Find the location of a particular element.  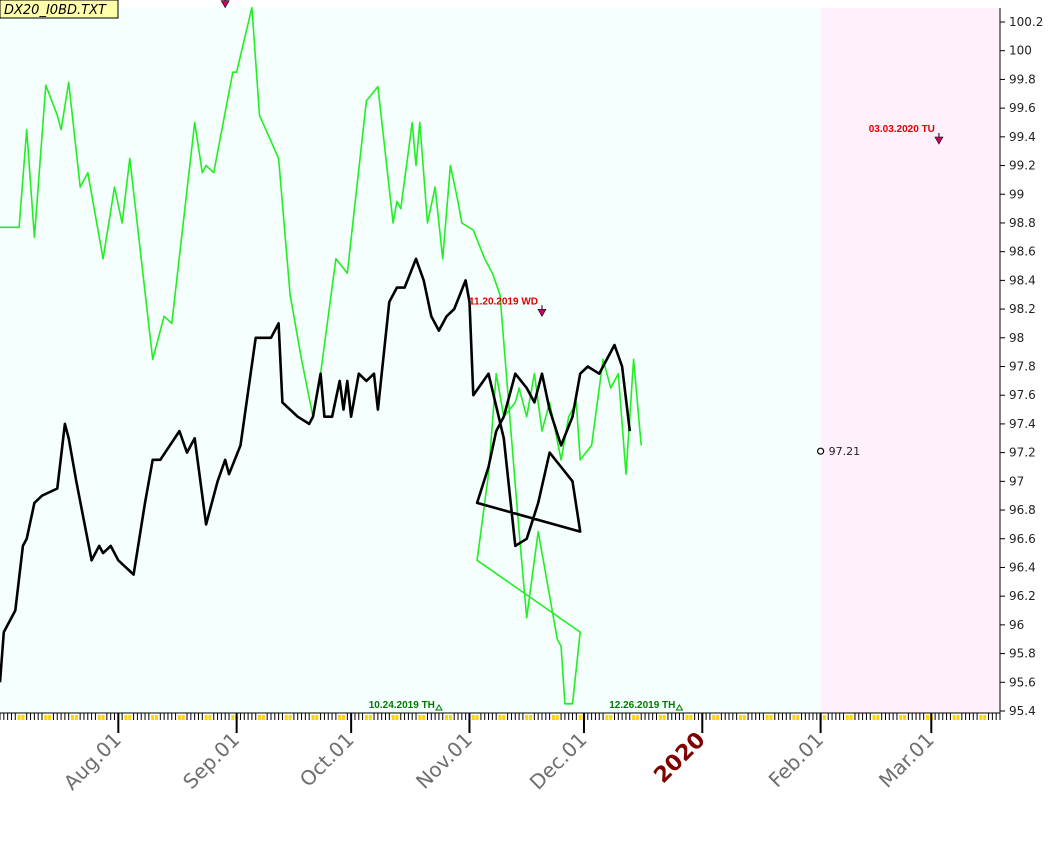

x-tick-label: Mar.01 is located at coordinates (906, 760).